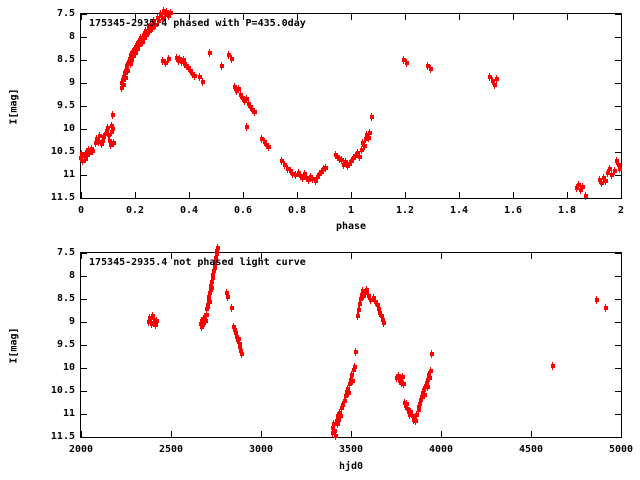  I want to click on x-tick, so click(351, 434).